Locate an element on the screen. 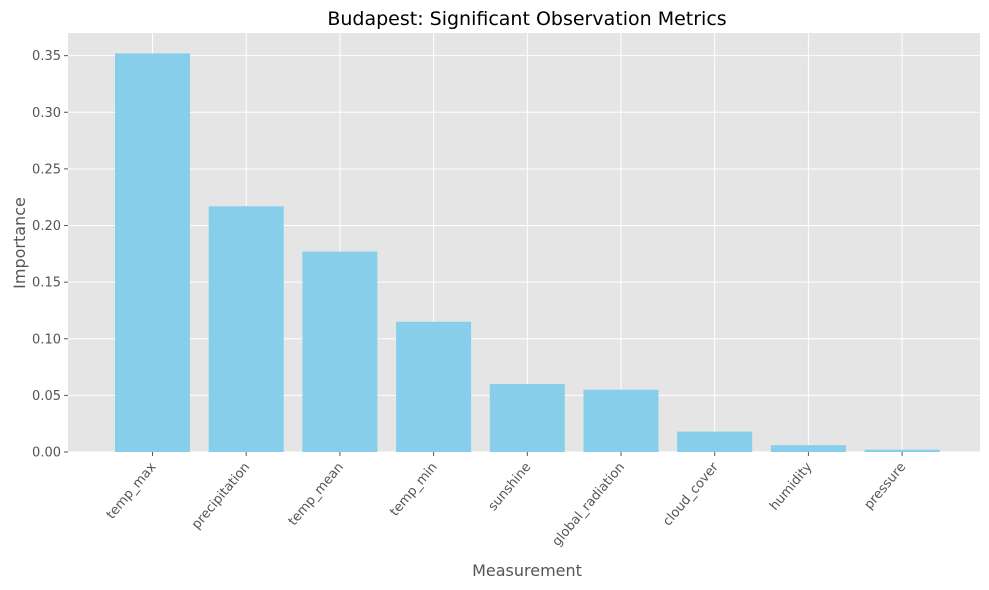  x-tick-label: precipitation is located at coordinates (221, 496).